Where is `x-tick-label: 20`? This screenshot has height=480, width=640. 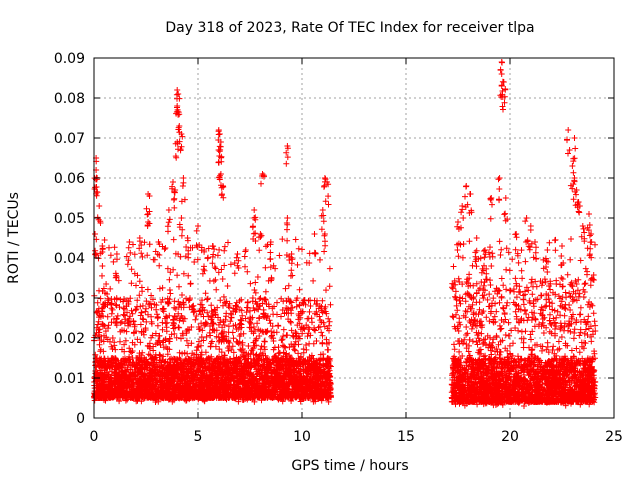
x-tick-label: 20 is located at coordinates (510, 437).